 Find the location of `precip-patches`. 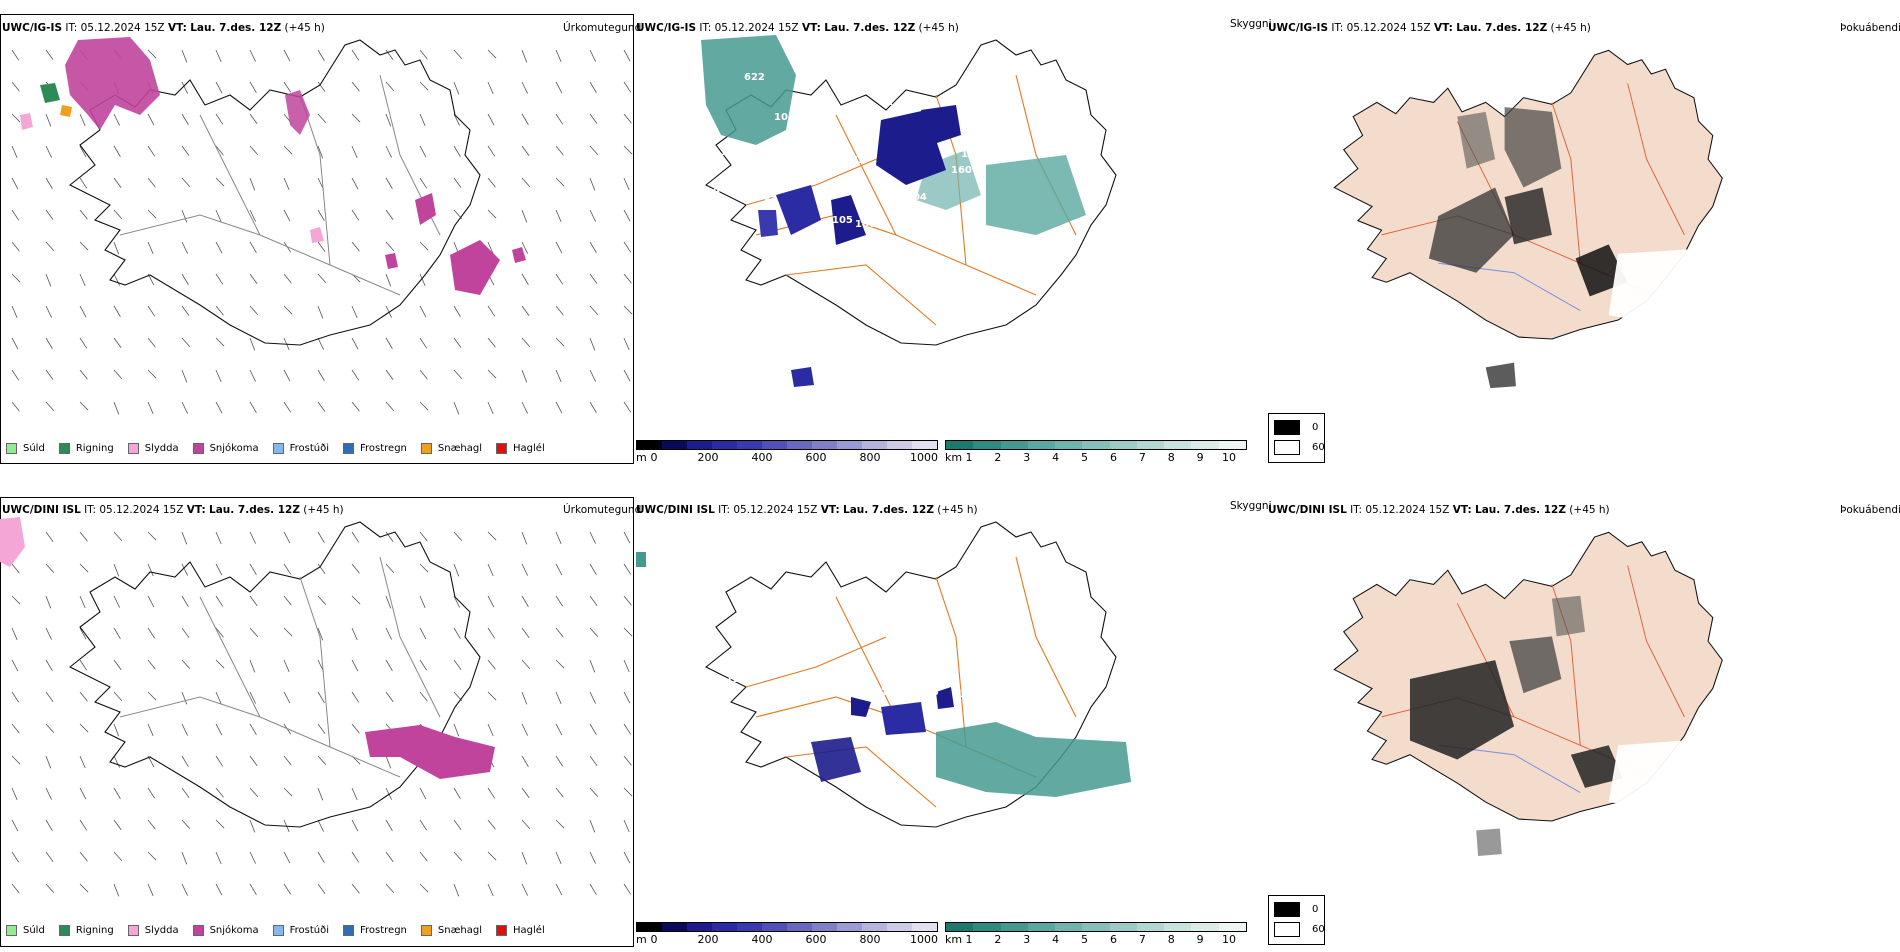

precip-patches is located at coordinates (247, 648).